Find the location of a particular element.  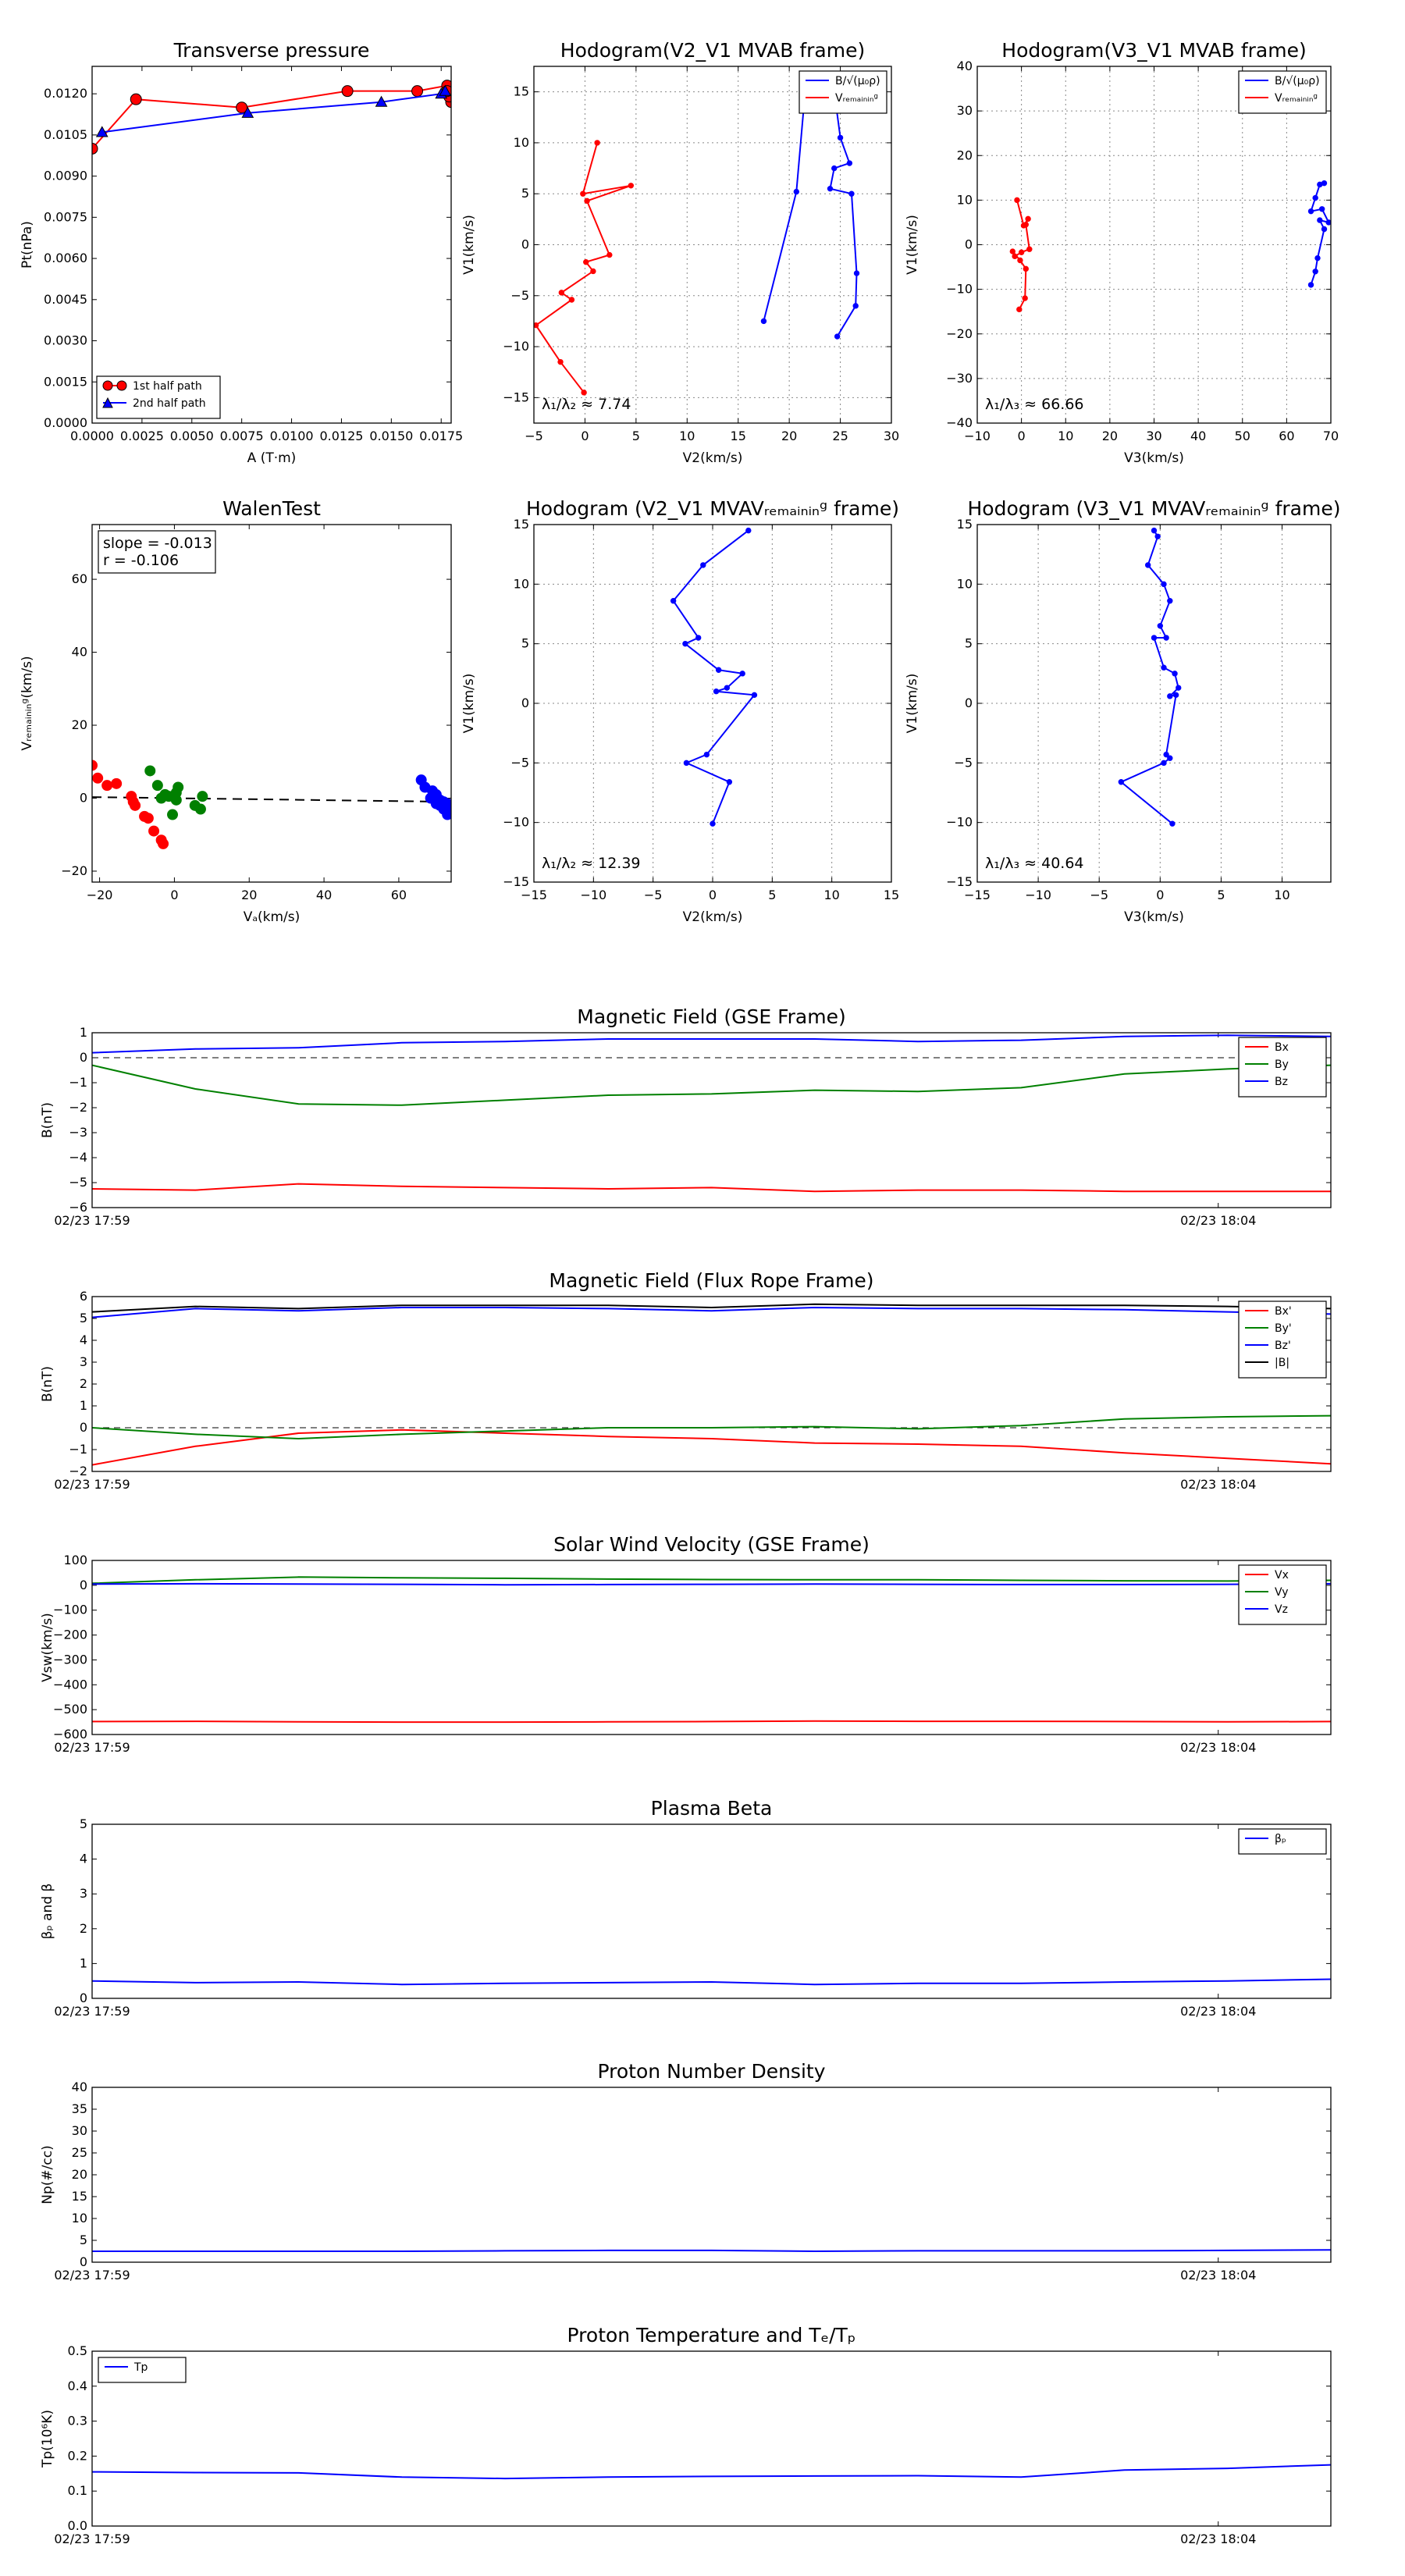

legend-box is located at coordinates (1283, 1841).